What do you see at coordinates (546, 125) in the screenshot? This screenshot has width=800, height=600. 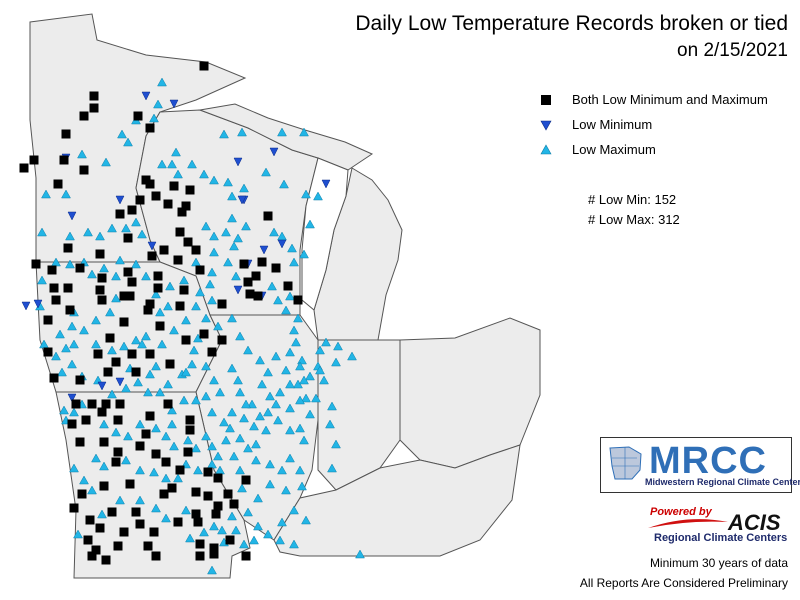 I see `blue-down-triangle-icon` at bounding box center [546, 125].